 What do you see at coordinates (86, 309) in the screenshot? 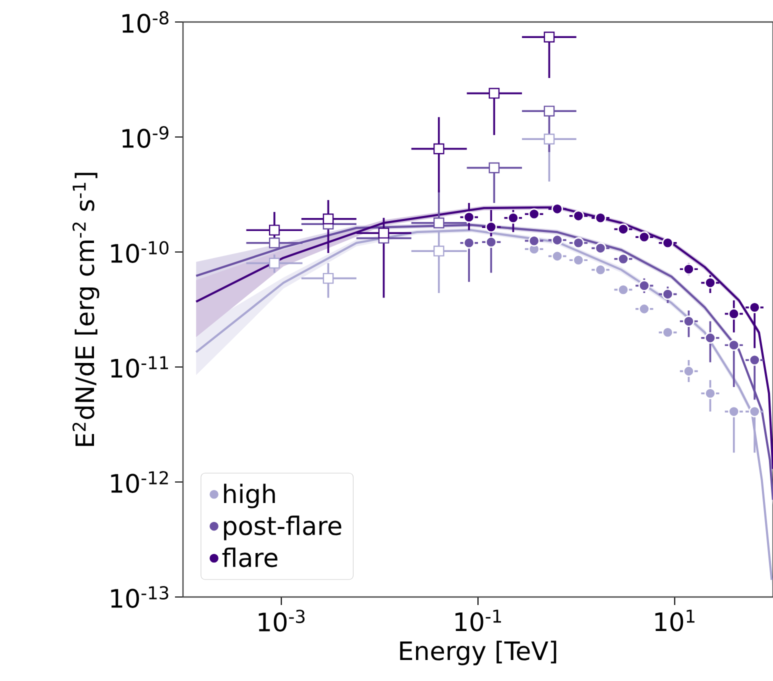
I see `y-axis-title: E$^{2}$dN/dE [erg cm$^{-2}$ s$^{-1}$]` at bounding box center [86, 309].